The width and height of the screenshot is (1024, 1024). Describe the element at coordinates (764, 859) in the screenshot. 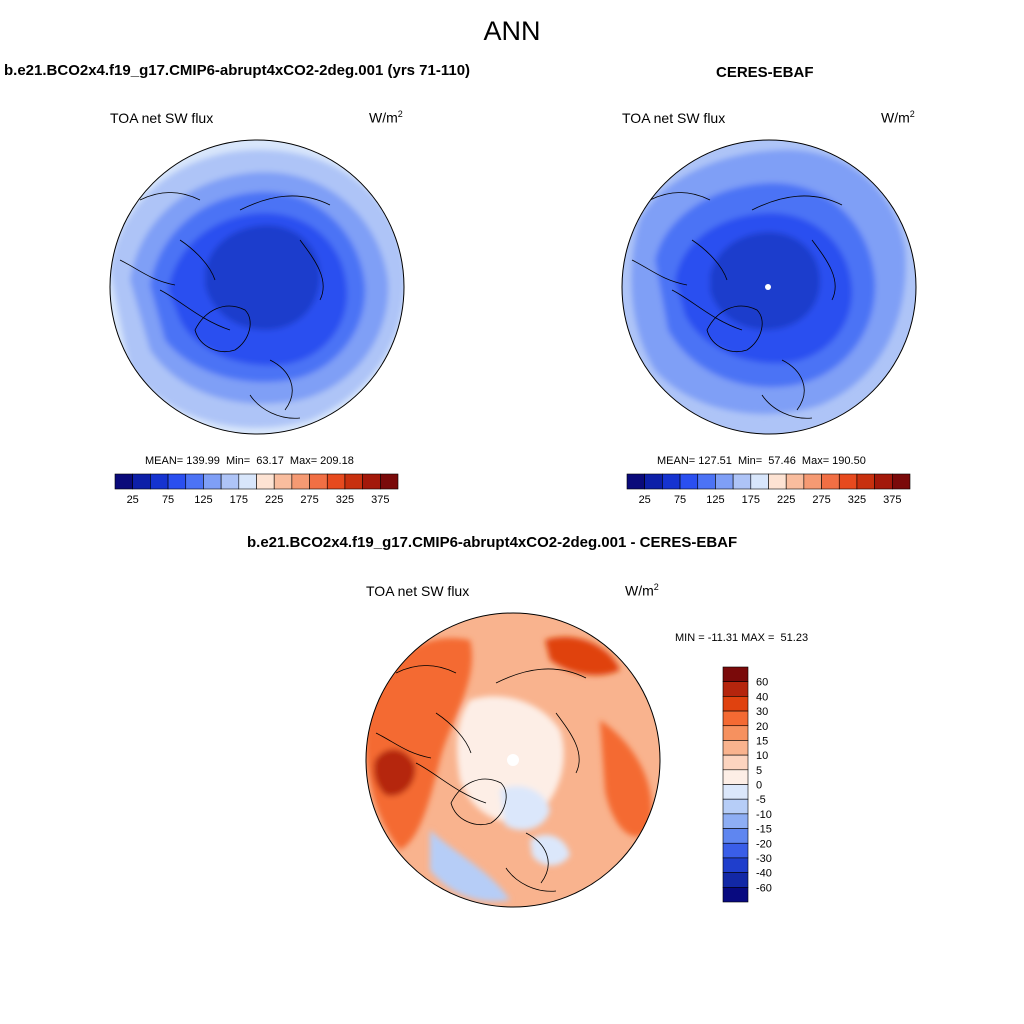

I see `diff-colorbar-tick-label: -30` at that location.